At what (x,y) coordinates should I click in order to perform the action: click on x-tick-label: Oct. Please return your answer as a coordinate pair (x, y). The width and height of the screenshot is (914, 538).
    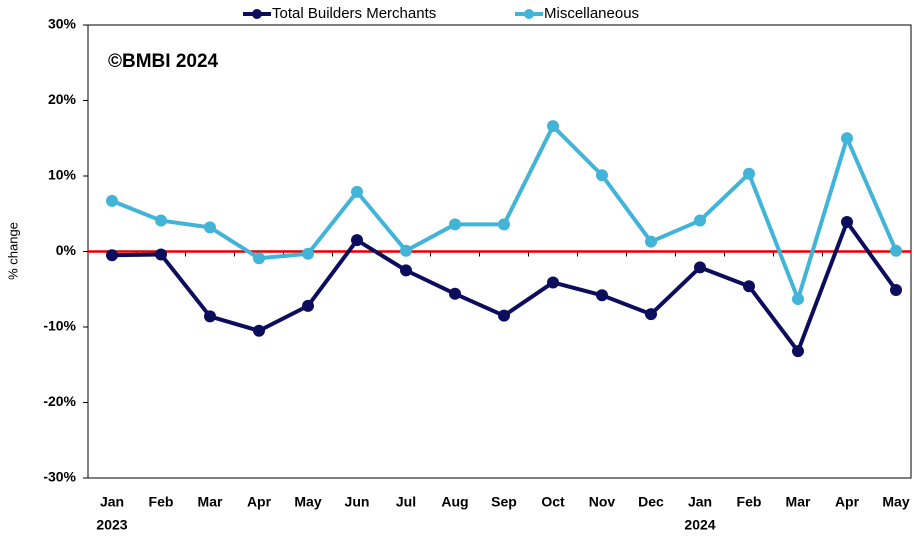
    Looking at the image, I should click on (553, 502).